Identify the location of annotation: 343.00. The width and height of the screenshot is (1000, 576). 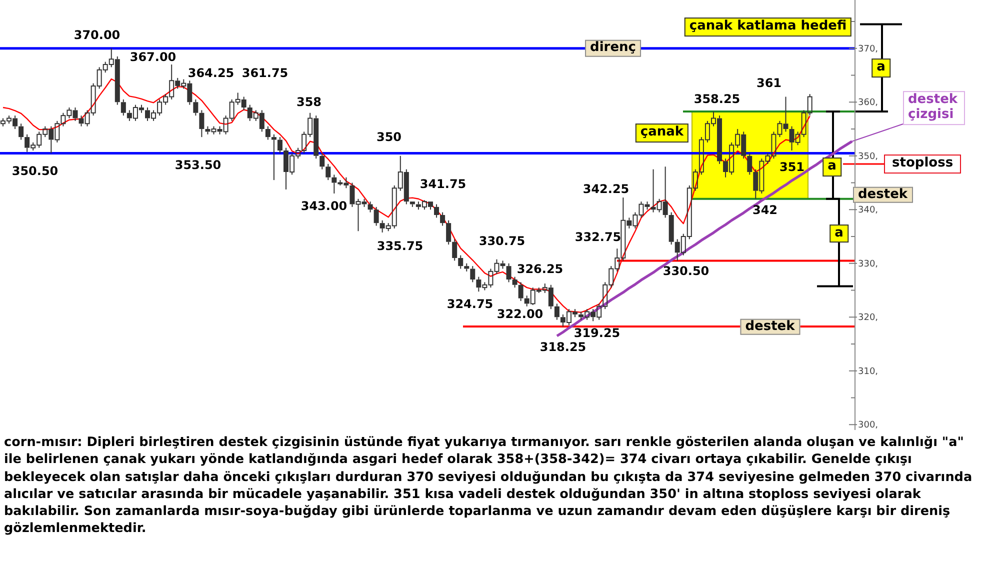
(324, 206).